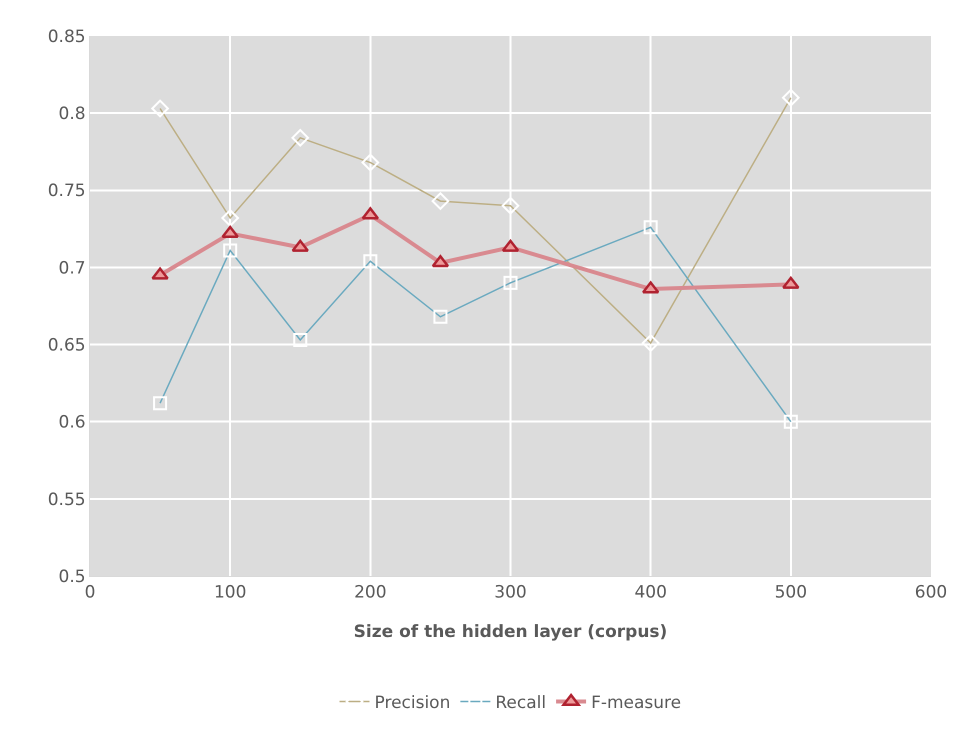  I want to click on x-tick-label: 100, so click(230, 592).